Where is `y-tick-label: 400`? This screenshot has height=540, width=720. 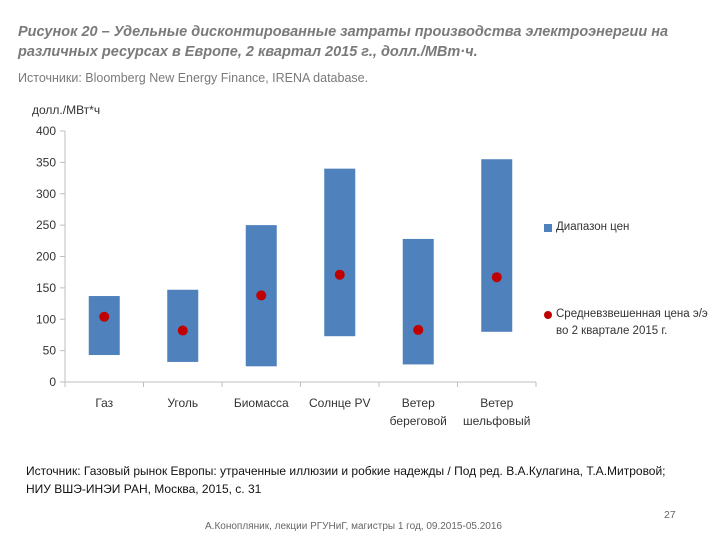 y-tick-label: 400 is located at coordinates (46, 131).